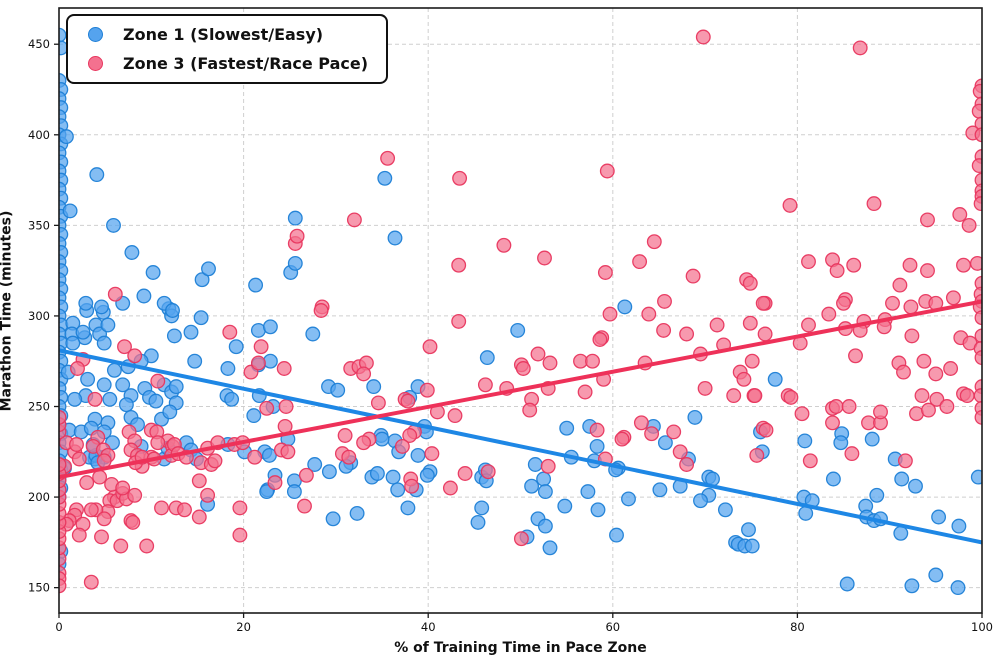  Describe the element at coordinates (246, 63) in the screenshot. I see `legend-label-zone3: Zone 3 (Fastest/Race Pace)` at that location.